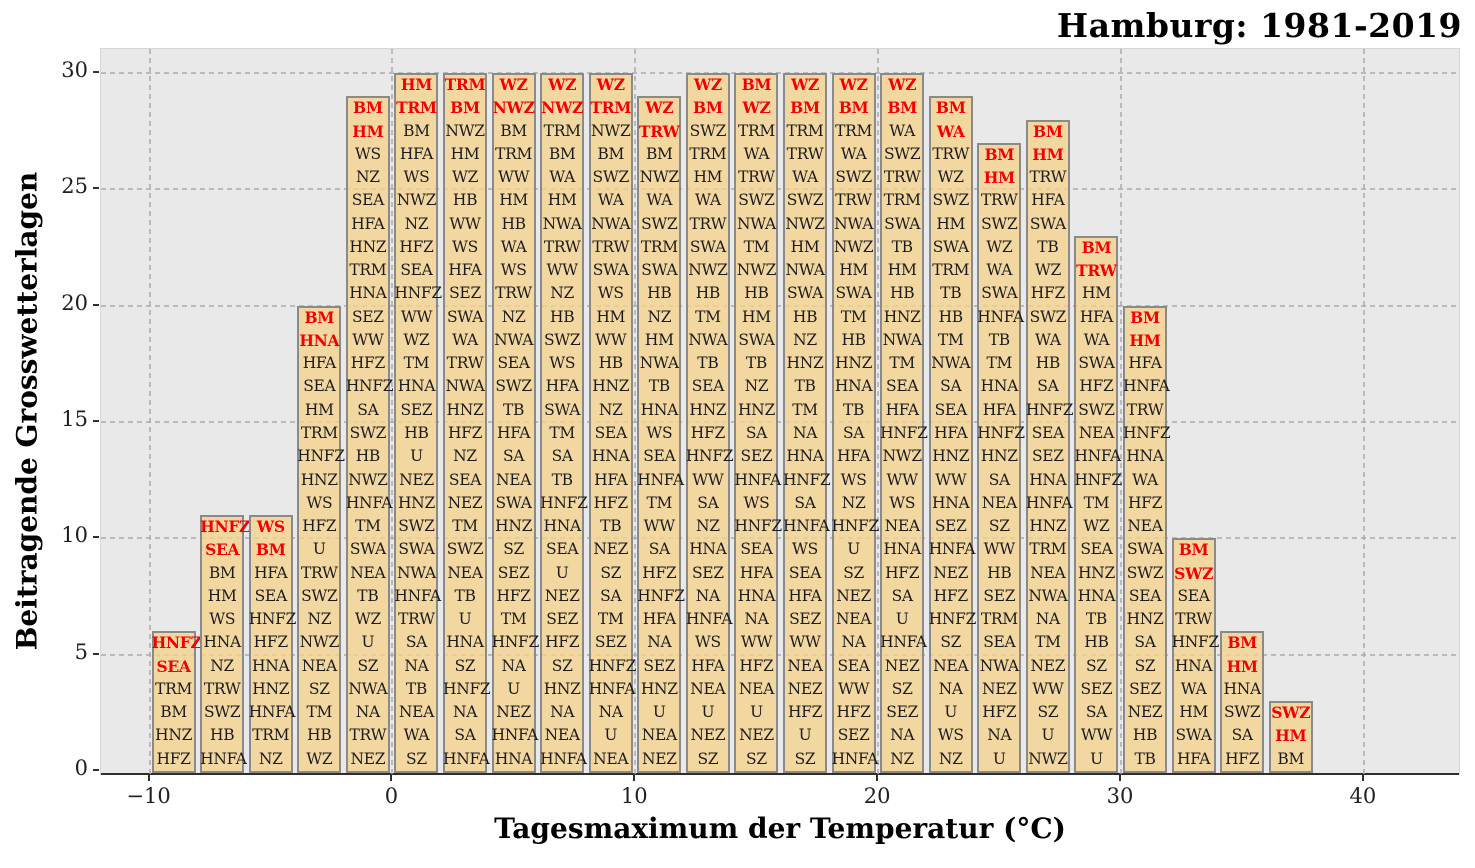 The height and width of the screenshot is (868, 1475). I want to click on x-tick-label: 30, so click(1120, 796).